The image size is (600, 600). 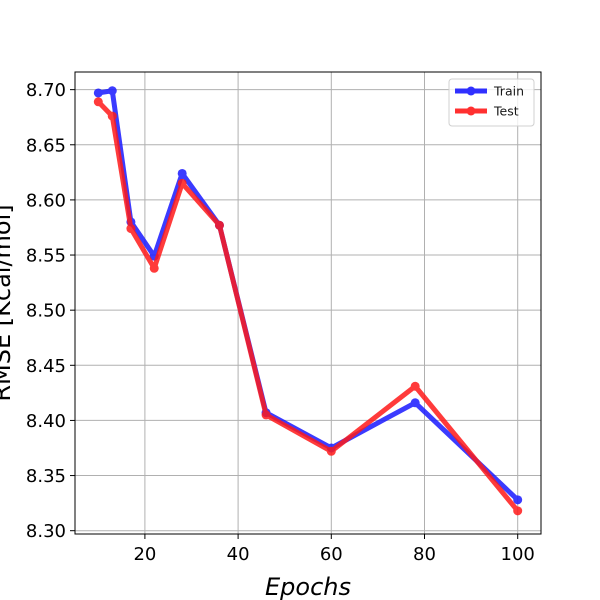 What do you see at coordinates (46, 200) in the screenshot?
I see `y-tick-label: 8.60` at bounding box center [46, 200].